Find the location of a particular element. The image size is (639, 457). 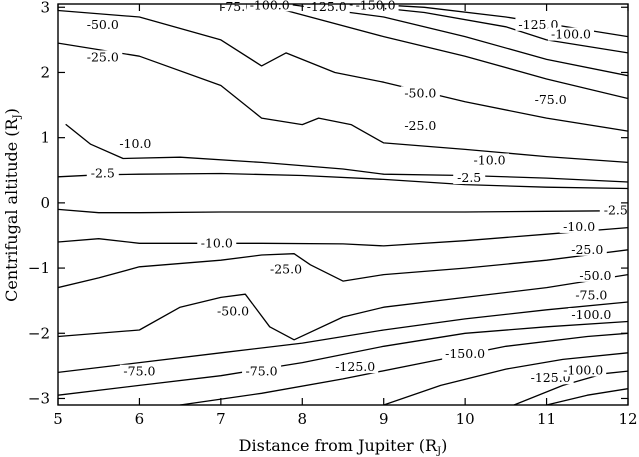

y-tick-label: 3 is located at coordinates (45, 8).